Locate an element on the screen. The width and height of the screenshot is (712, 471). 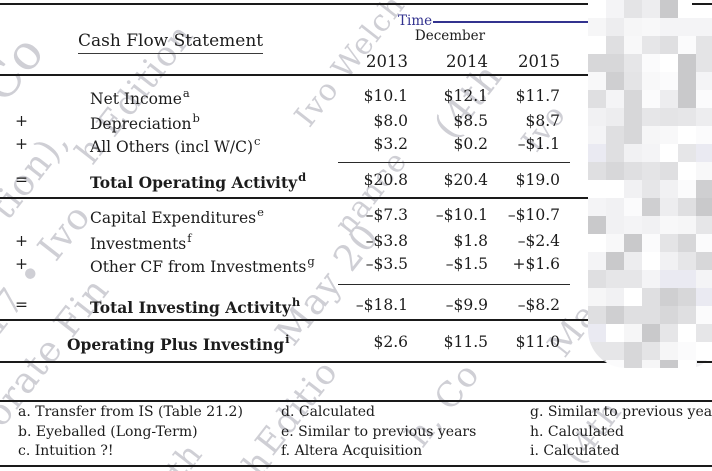
row-label: Depreciationb is located at coordinates (145, 122).